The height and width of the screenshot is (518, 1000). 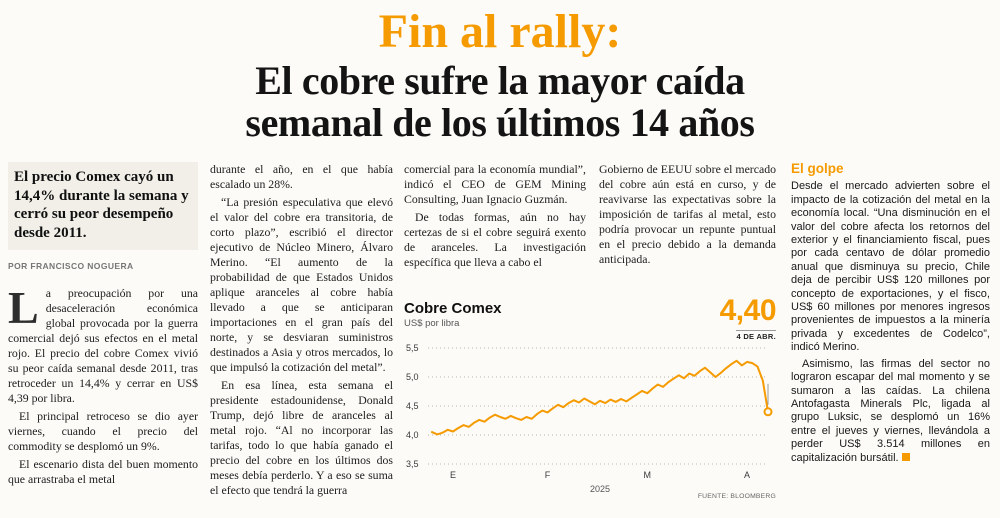 I want to click on byline: POR FRANCISCO NOGUERA, so click(x=71, y=266).